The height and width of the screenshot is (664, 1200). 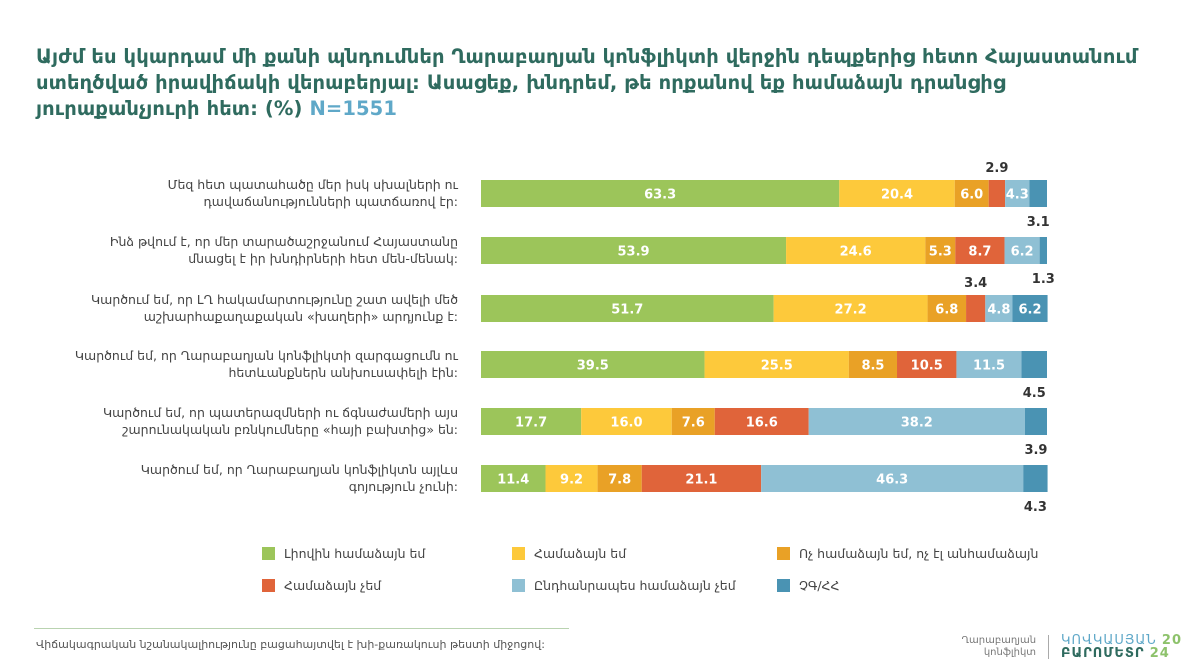 I want to click on category-label: մնացել է իր խնդիրների հետ մեն-մենակ:, so click(x=323, y=258).